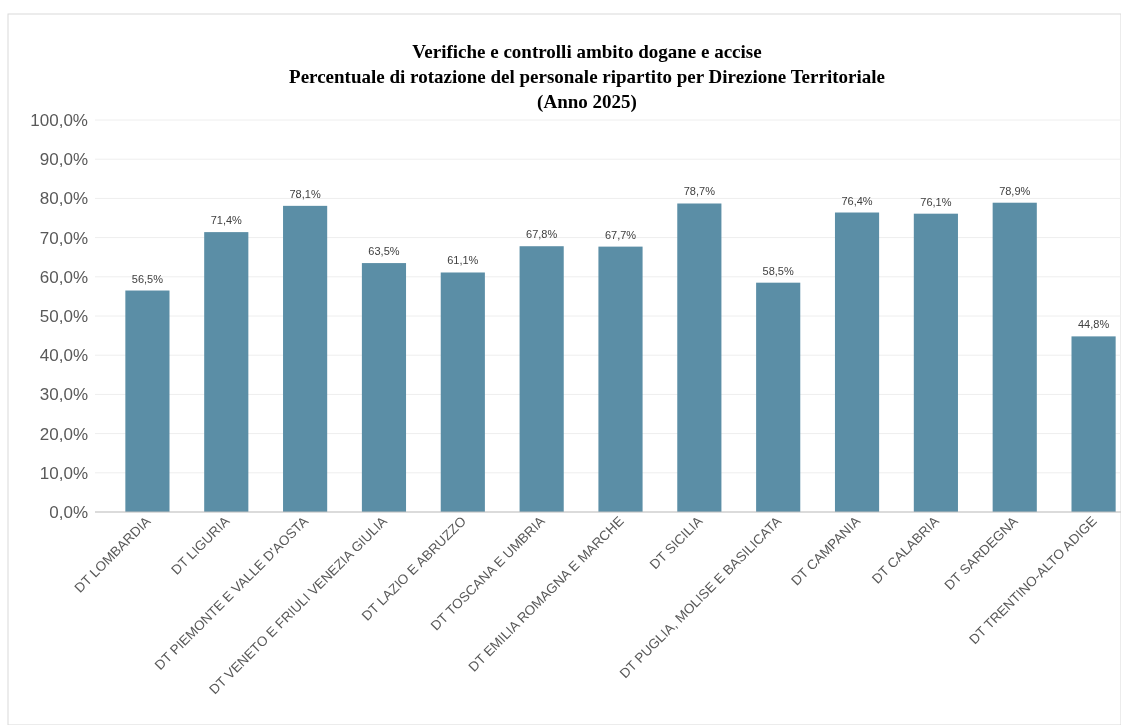 This screenshot has height=725, width=1121. I want to click on y-tick-label: 80,0%, so click(63, 199).